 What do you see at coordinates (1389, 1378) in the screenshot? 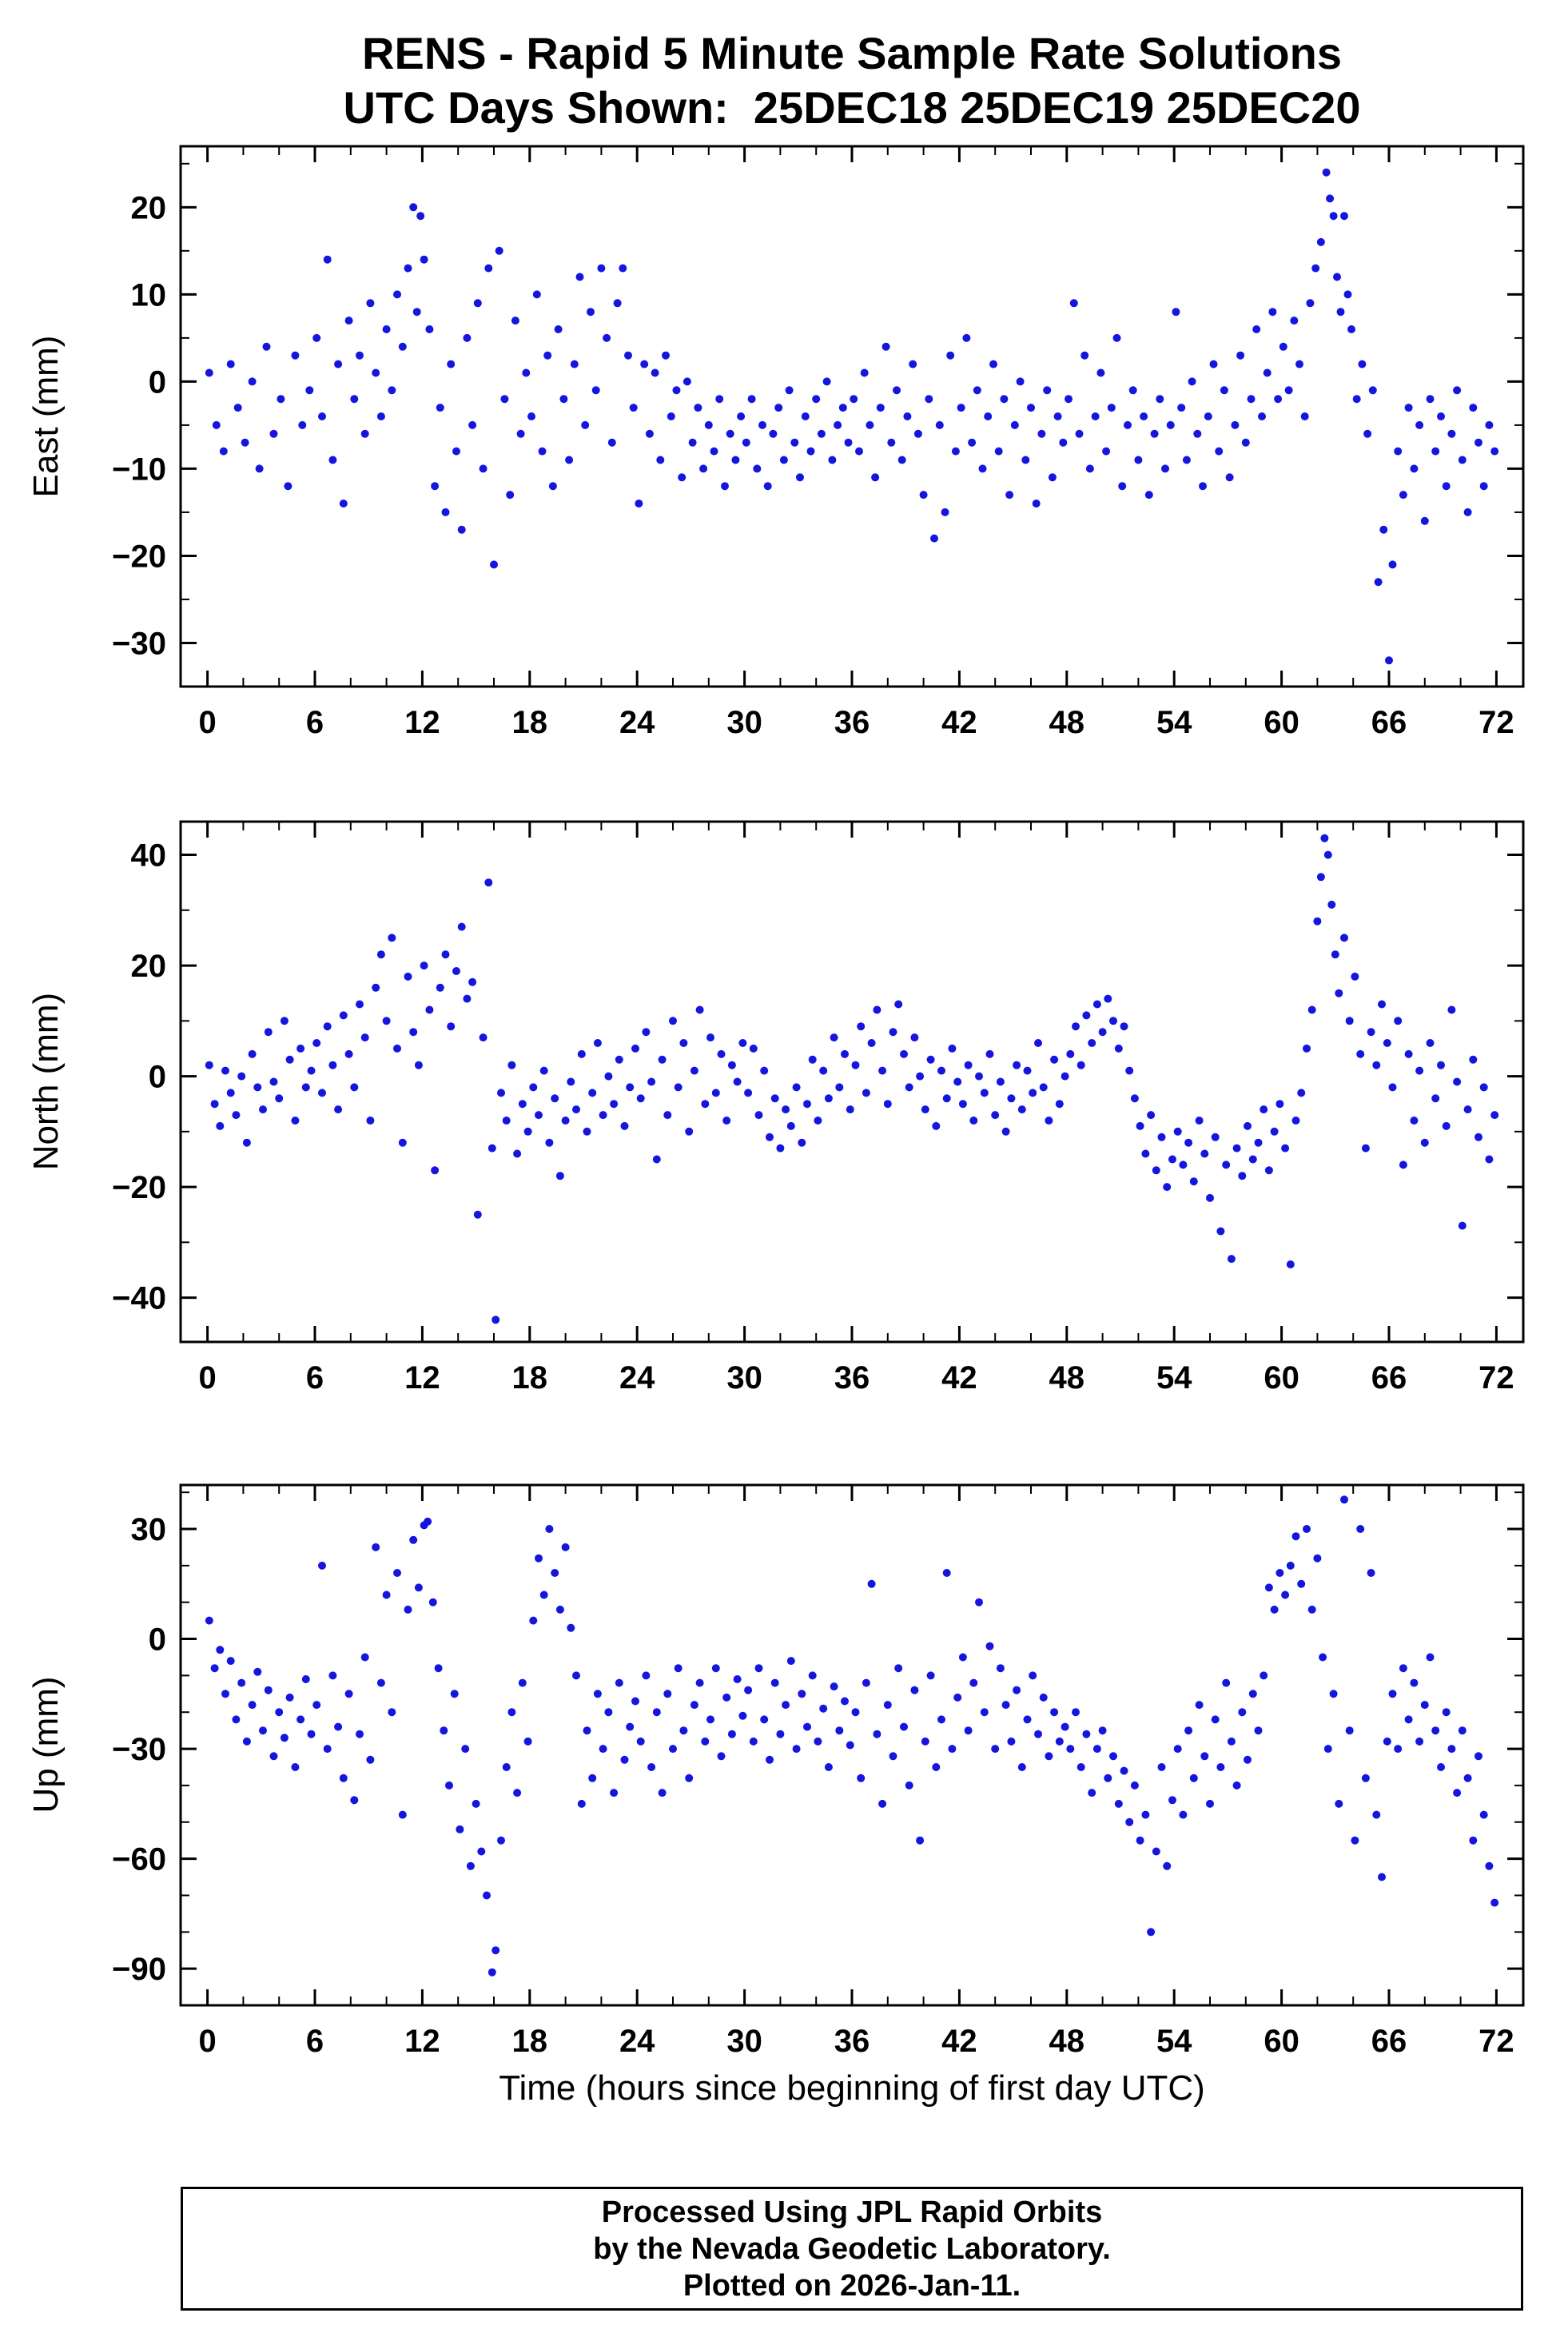
I see `svg-text: 66` at bounding box center [1389, 1378].